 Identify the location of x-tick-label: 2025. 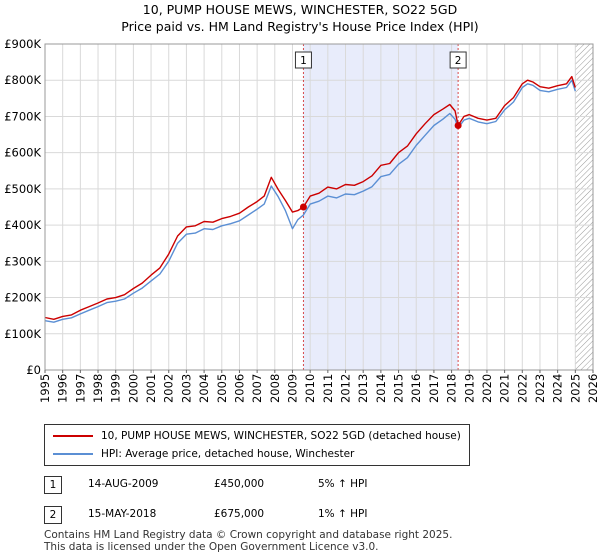
(575, 388).